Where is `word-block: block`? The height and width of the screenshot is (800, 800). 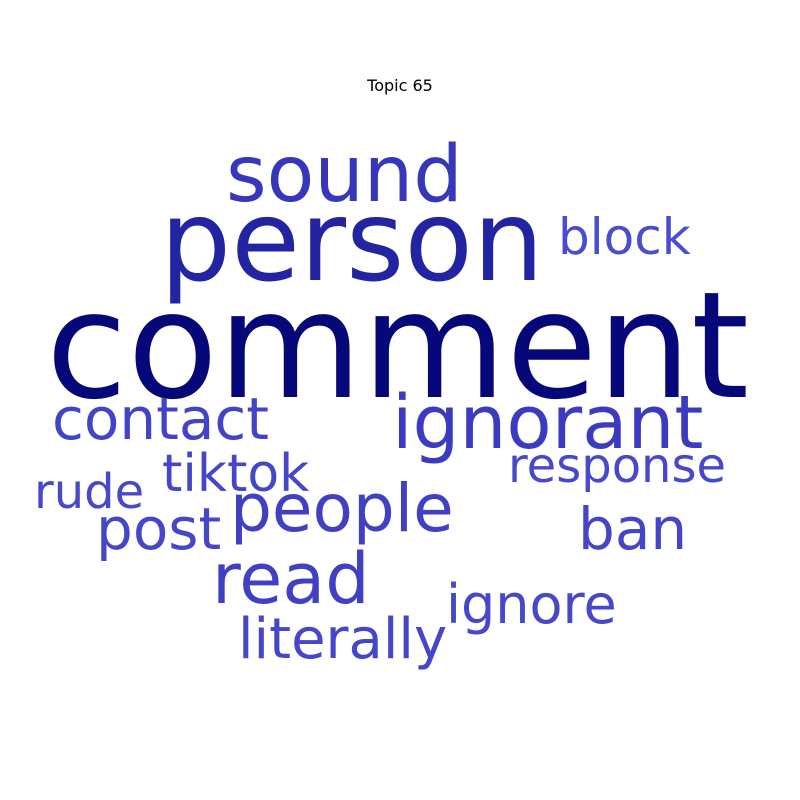
word-block: block is located at coordinates (624, 237).